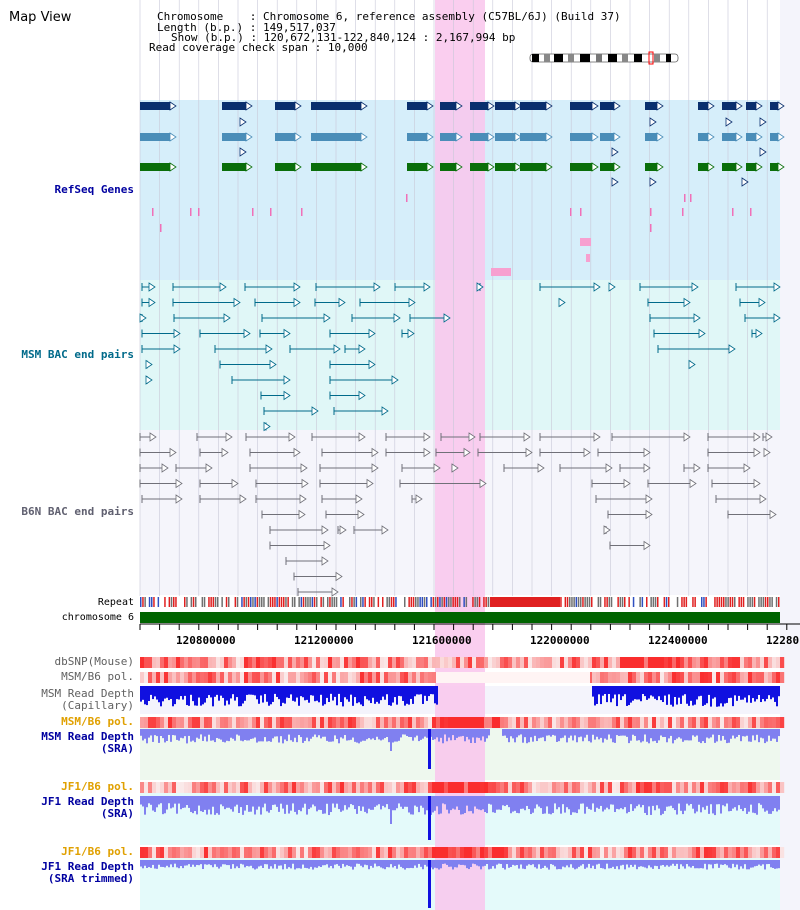 The height and width of the screenshot is (910, 800). I want to click on track-label-msm-bac: MSM BAC end pairs, so click(77, 354).